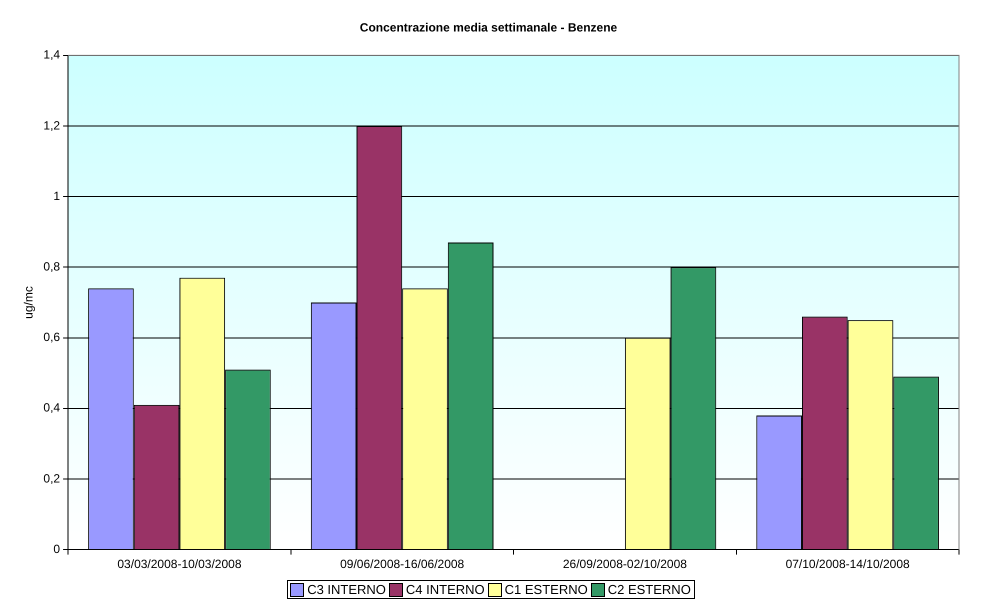 This screenshot has width=982, height=613. I want to click on legend-label: C2 ESTERNO, so click(649, 589).